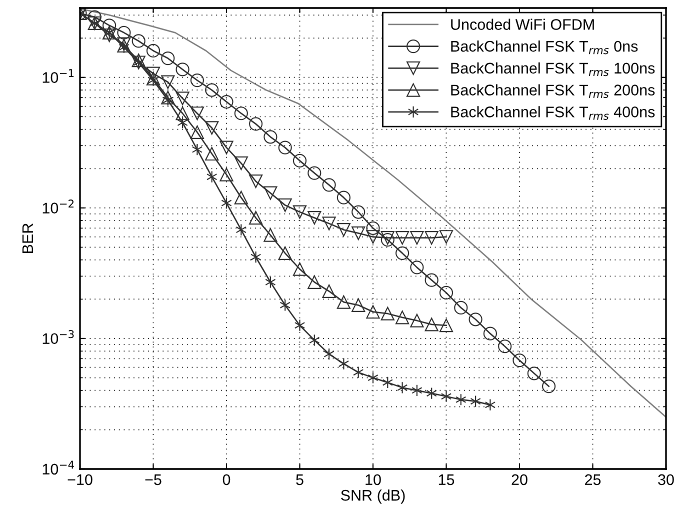 This screenshot has height=527, width=689. I want to click on legend-label: BackChannel FSK T$_{rms}$ 100ns, so click(553, 69).